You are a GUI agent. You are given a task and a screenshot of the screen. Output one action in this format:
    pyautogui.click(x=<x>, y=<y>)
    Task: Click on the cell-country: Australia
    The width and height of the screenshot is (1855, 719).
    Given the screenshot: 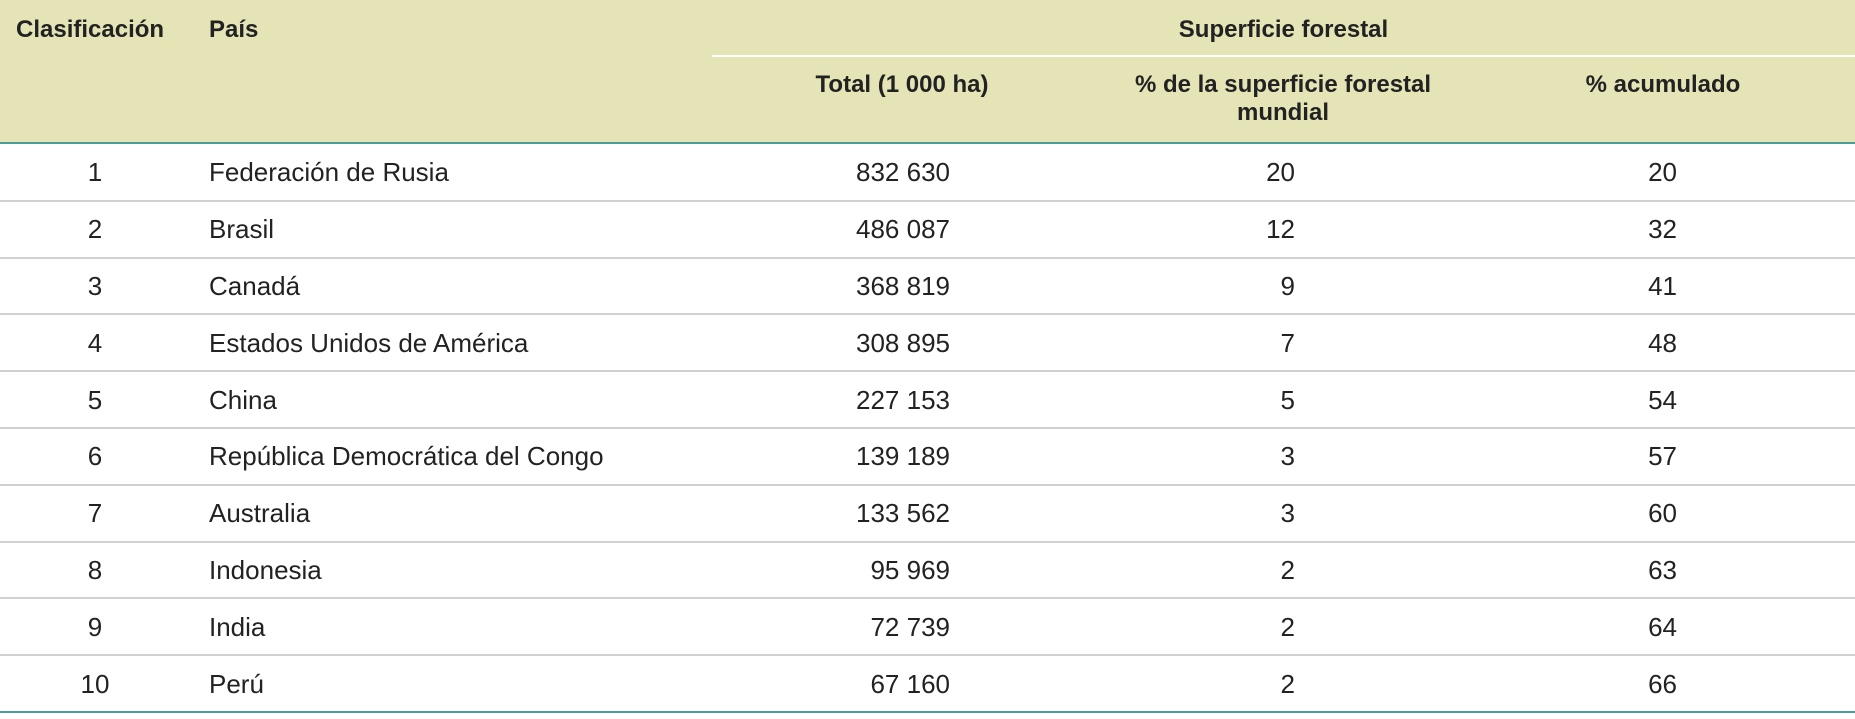 What is the action you would take?
    pyautogui.click(x=260, y=513)
    